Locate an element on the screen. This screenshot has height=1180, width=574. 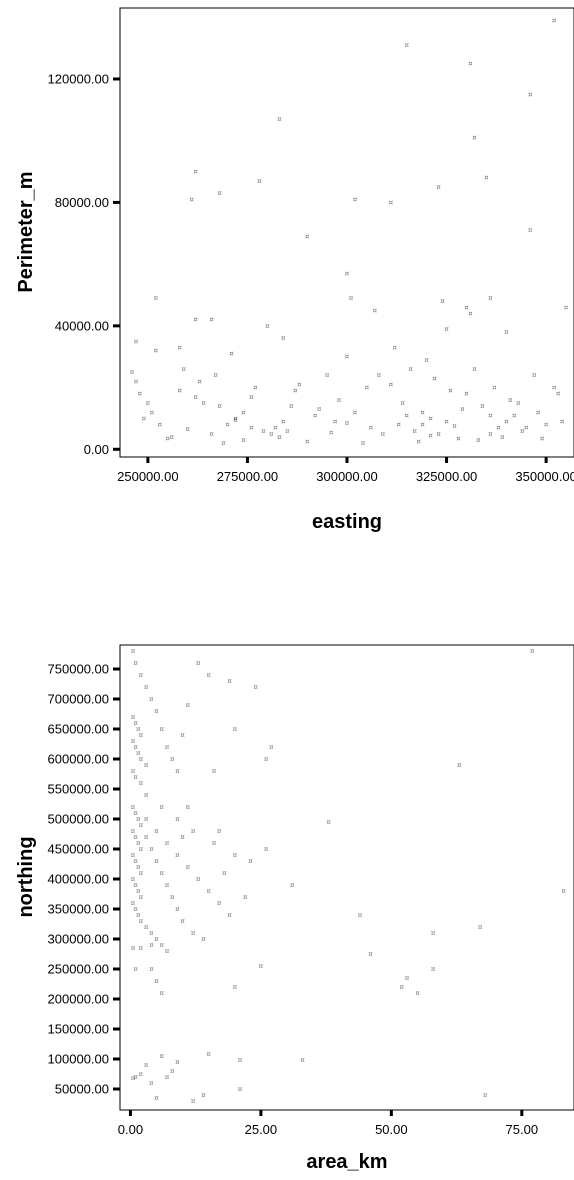
y-tick-label: 150000.00 is located at coordinates (78, 1029).